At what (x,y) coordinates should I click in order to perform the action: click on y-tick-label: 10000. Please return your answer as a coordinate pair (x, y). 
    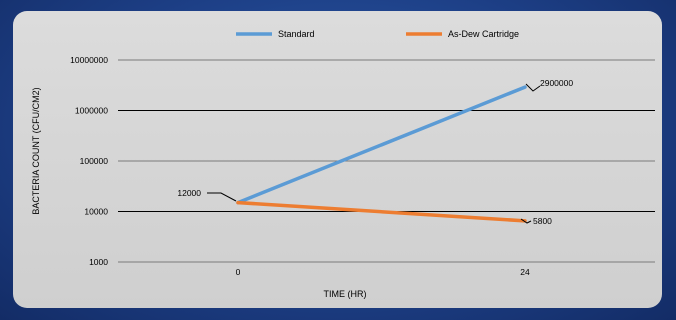
    Looking at the image, I should click on (96, 212).